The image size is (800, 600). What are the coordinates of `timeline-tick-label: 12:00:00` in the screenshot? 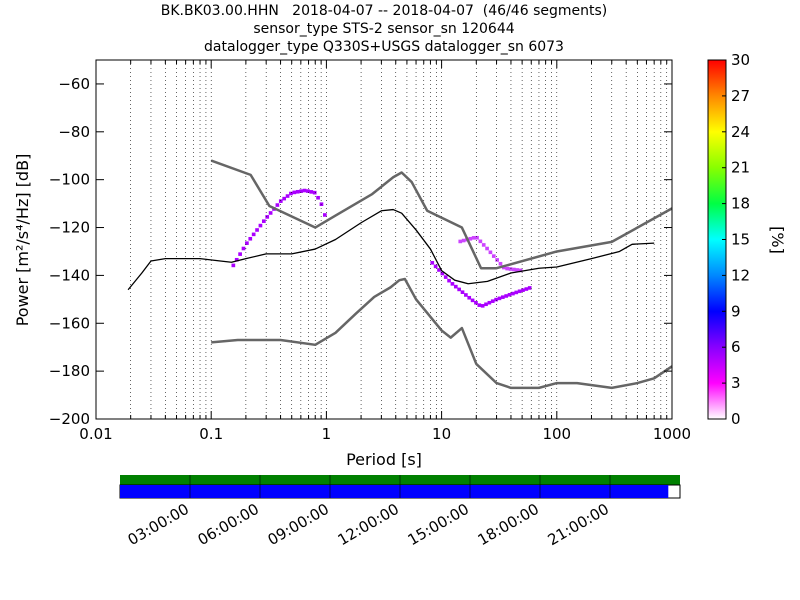 It's located at (368, 524).